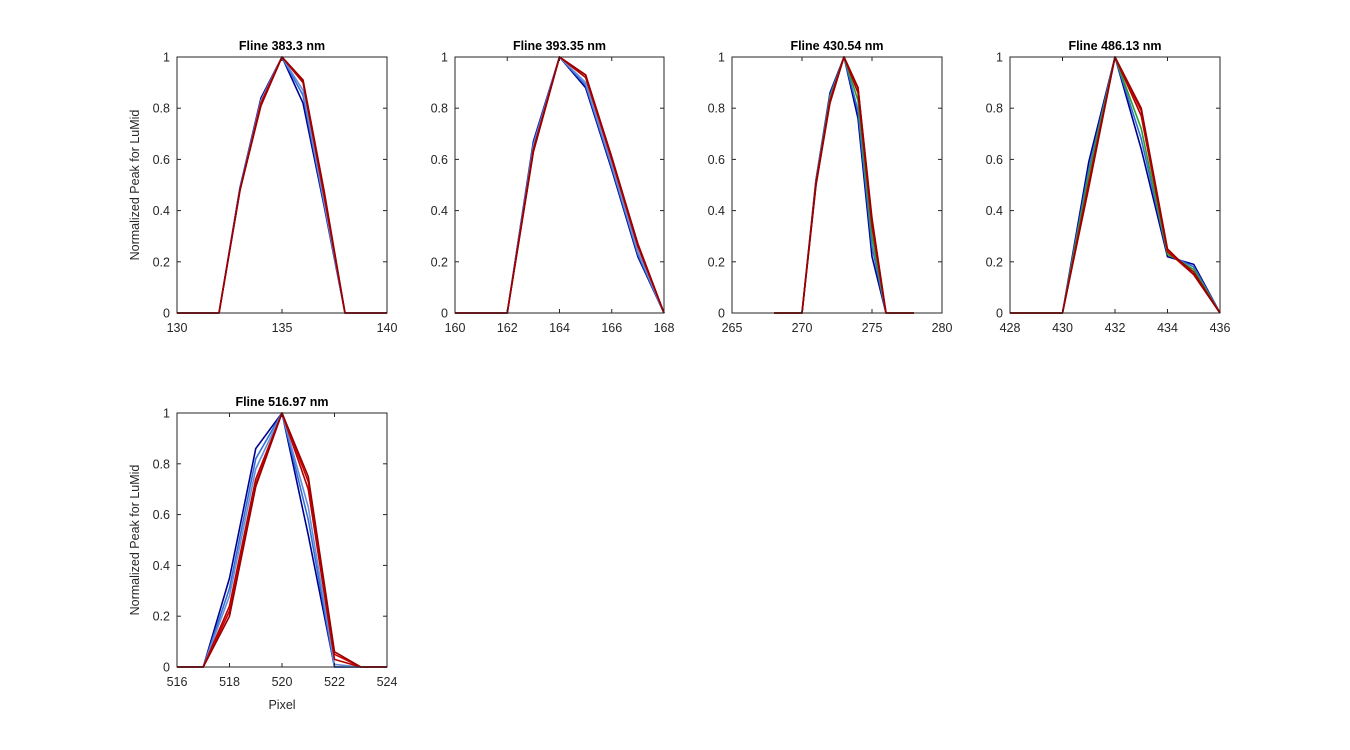 The image size is (1350, 750). What do you see at coordinates (1115, 328) in the screenshot?
I see `x-tick-label: 432` at bounding box center [1115, 328].